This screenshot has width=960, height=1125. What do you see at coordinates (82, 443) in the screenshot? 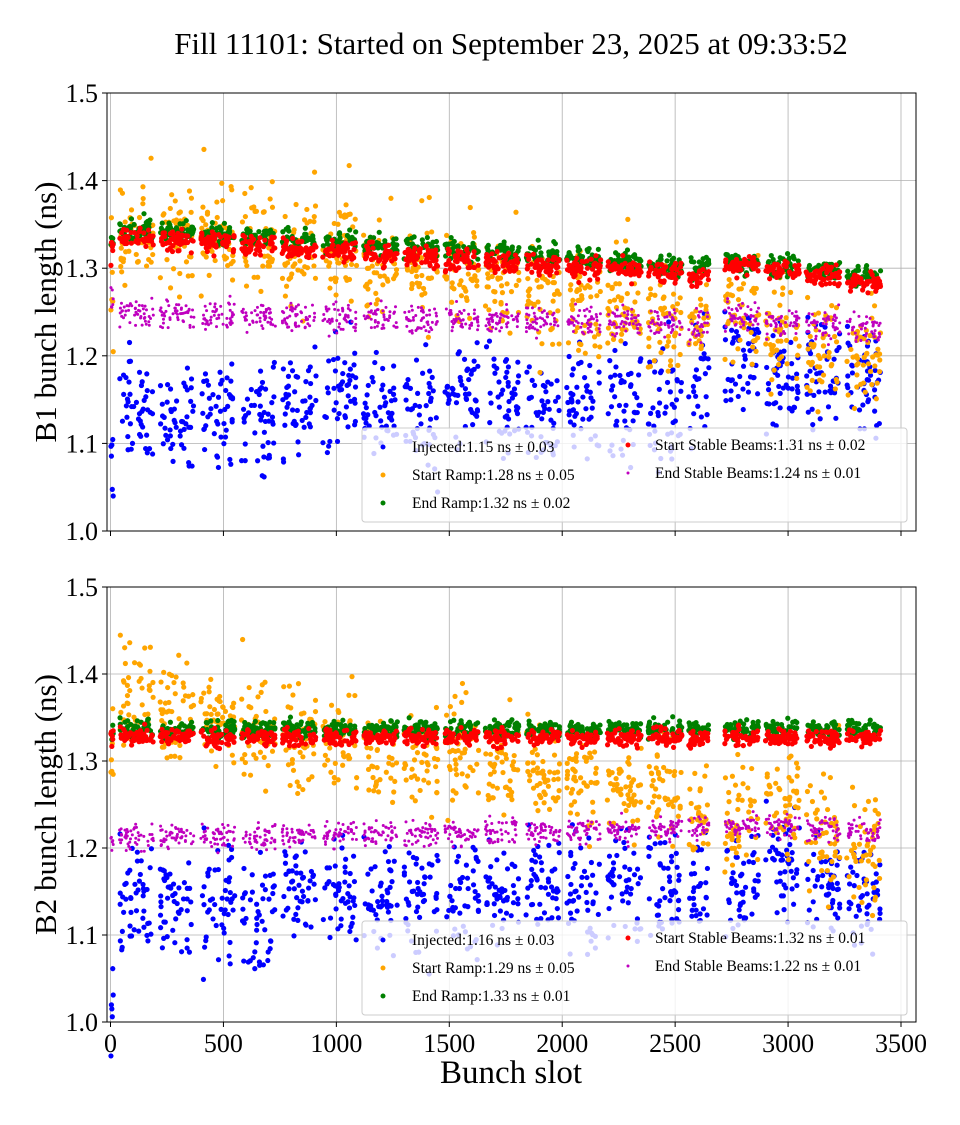
I see `y-tick-label: 1.1` at bounding box center [82, 443].